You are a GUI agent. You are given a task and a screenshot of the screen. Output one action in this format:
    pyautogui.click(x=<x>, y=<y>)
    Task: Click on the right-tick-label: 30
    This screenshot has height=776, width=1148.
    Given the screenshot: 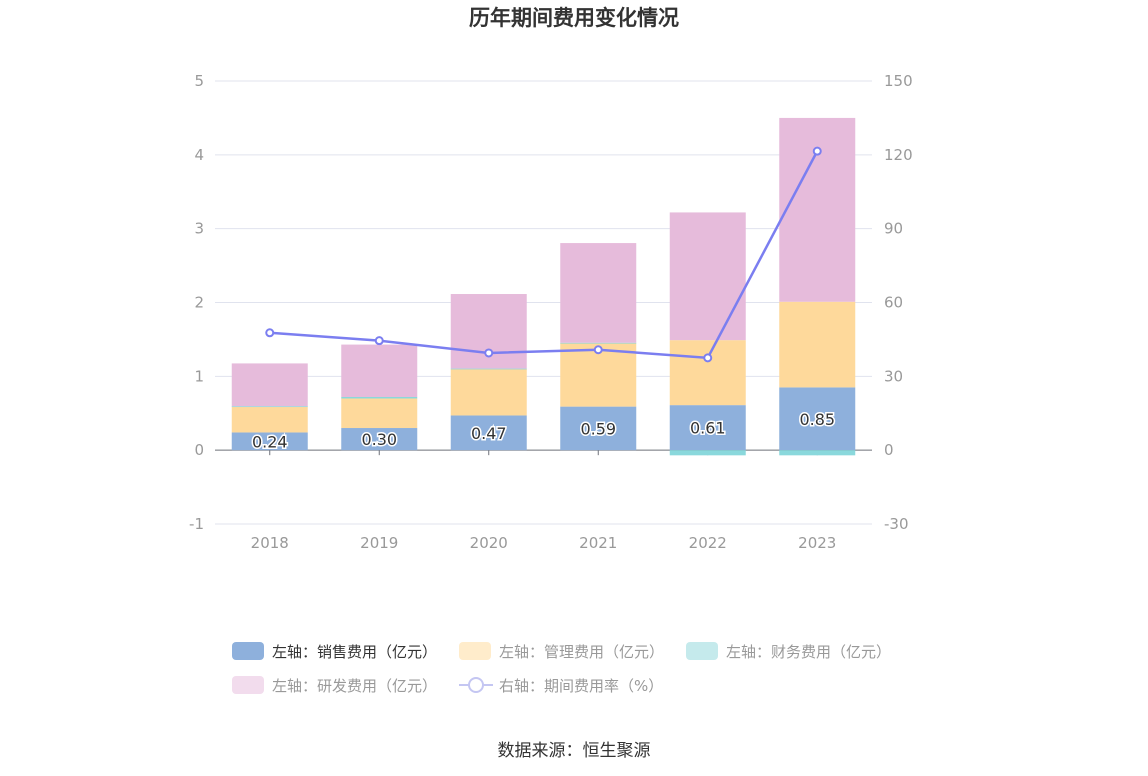 What is the action you would take?
    pyautogui.click(x=893, y=376)
    